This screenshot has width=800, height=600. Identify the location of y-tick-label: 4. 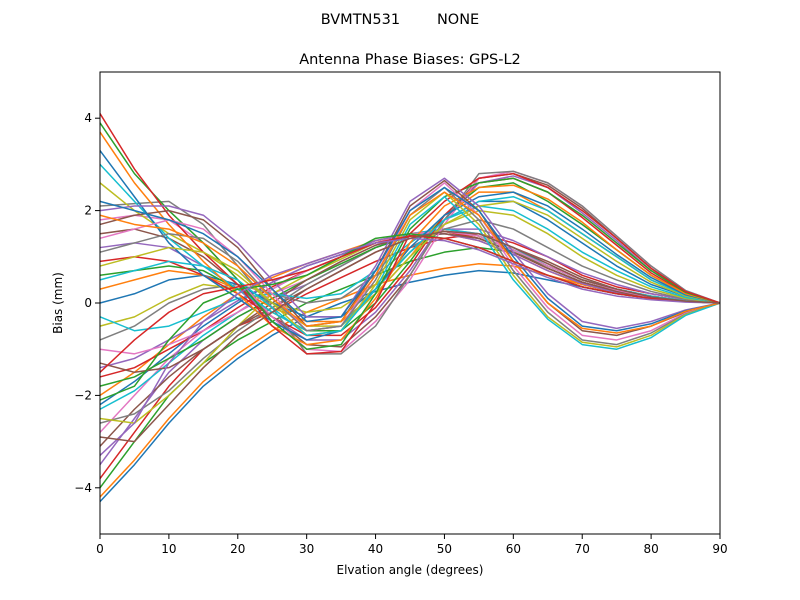
(88, 118).